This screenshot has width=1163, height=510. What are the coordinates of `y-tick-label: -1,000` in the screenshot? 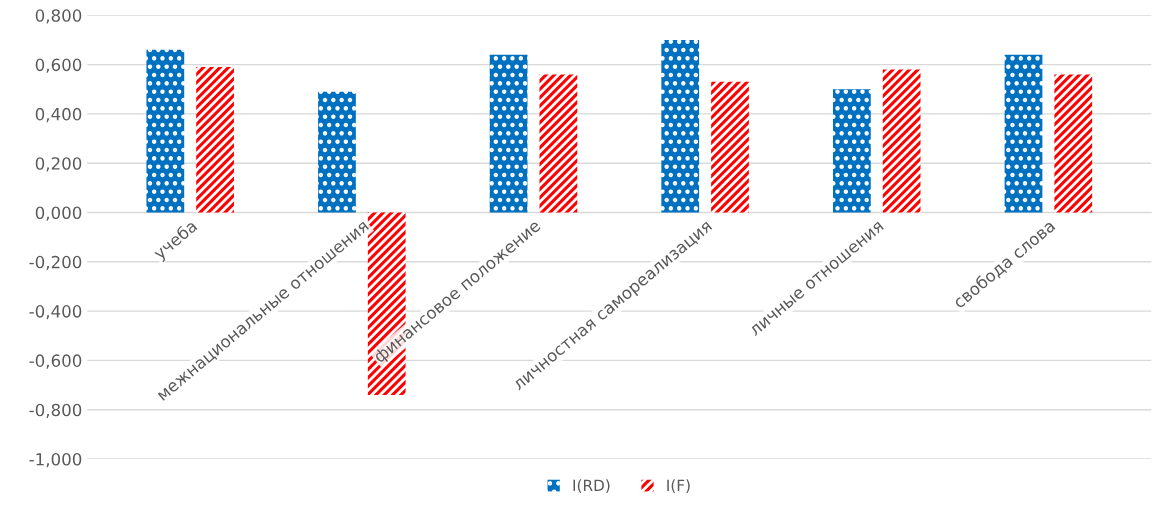 It's located at (55, 460).